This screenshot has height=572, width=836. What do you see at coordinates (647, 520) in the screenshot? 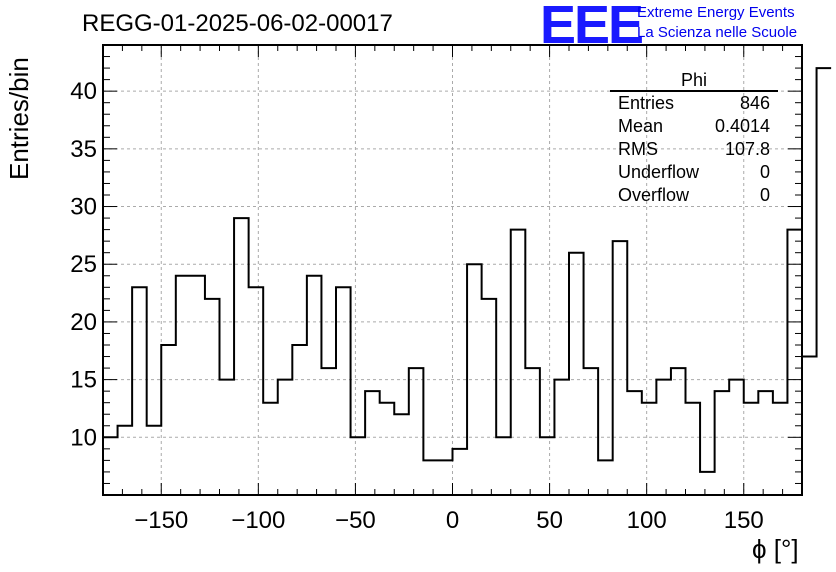
I see `x-tick-label: 100` at bounding box center [647, 520].